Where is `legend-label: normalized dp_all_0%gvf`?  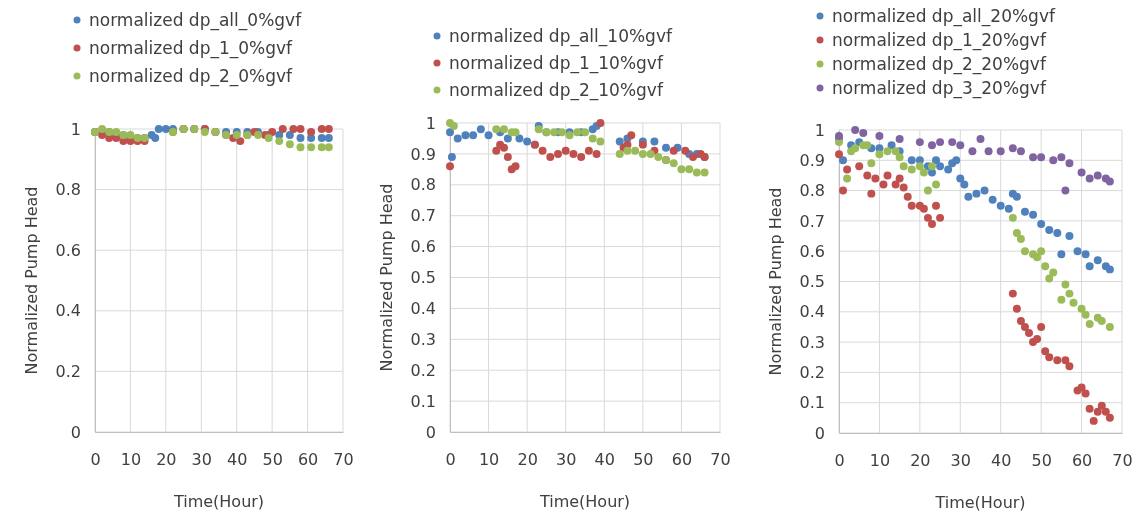
legend-label: normalized dp_all_0%gvf is located at coordinates (196, 20).